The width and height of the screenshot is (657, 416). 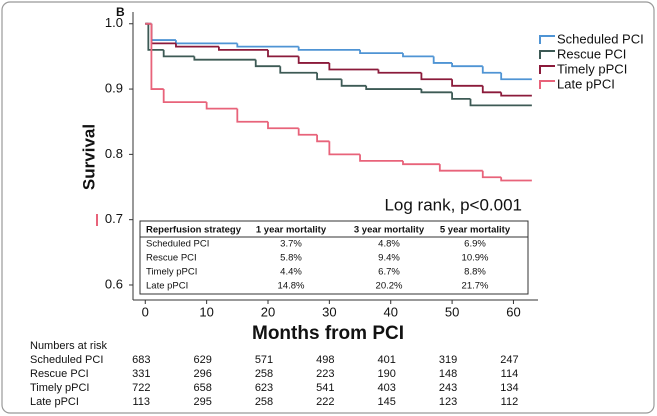 I want to click on risk-value: 113, so click(x=141, y=402).